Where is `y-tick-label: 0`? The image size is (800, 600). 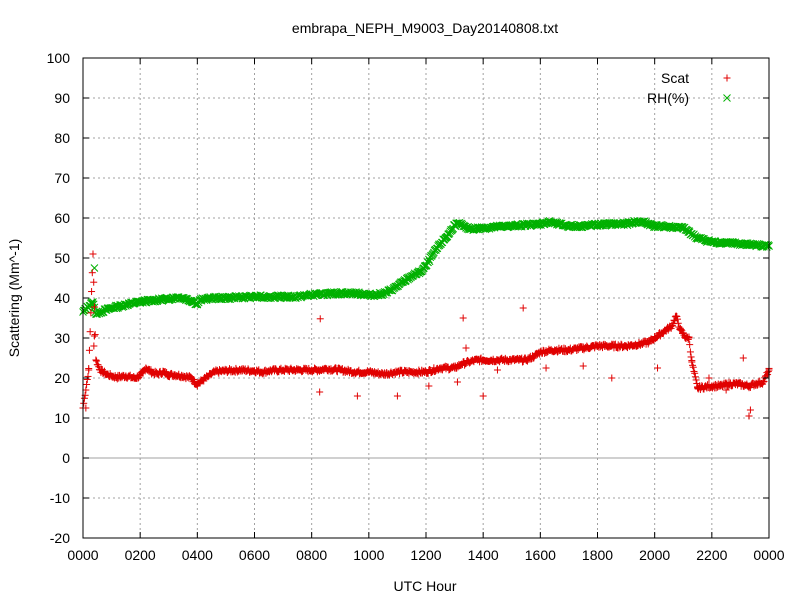 y-tick-label: 0 is located at coordinates (66, 458).